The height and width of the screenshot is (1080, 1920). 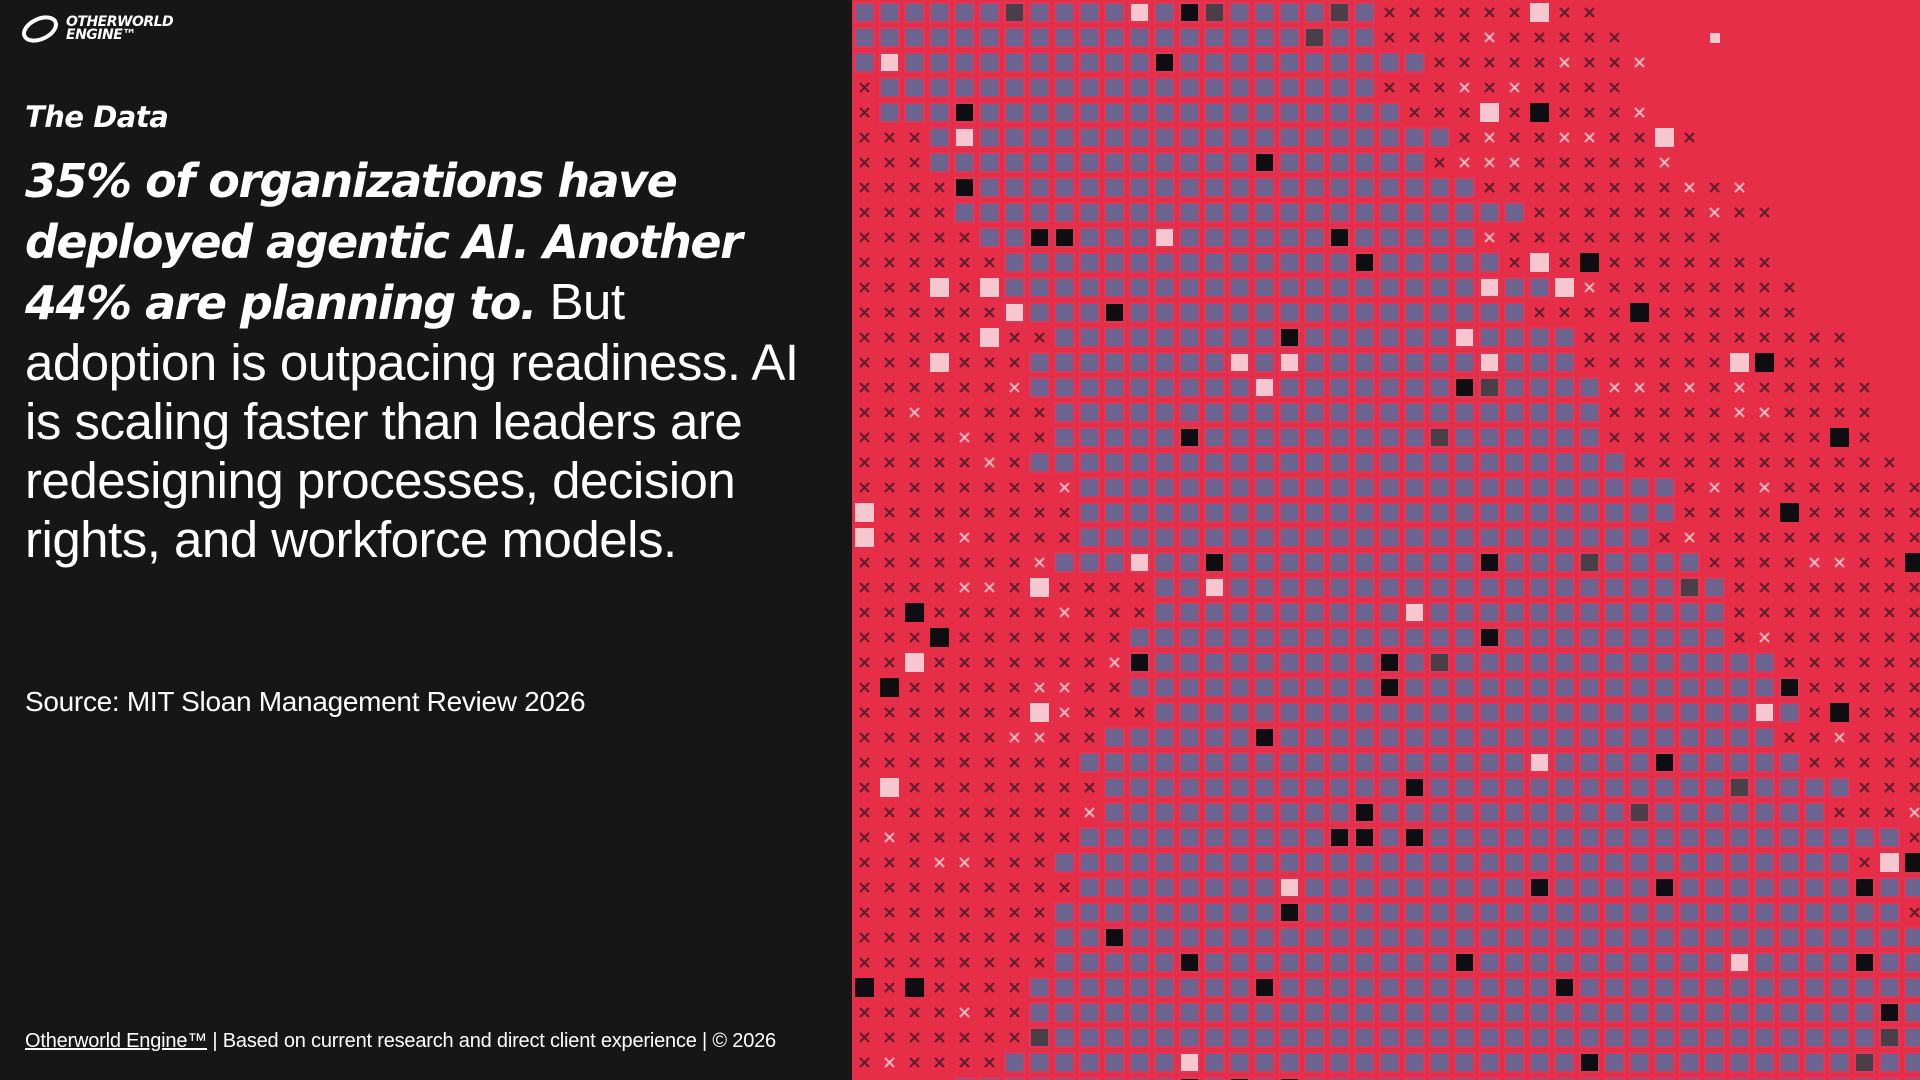 I want to click on section-label: The Data, so click(x=97, y=117).